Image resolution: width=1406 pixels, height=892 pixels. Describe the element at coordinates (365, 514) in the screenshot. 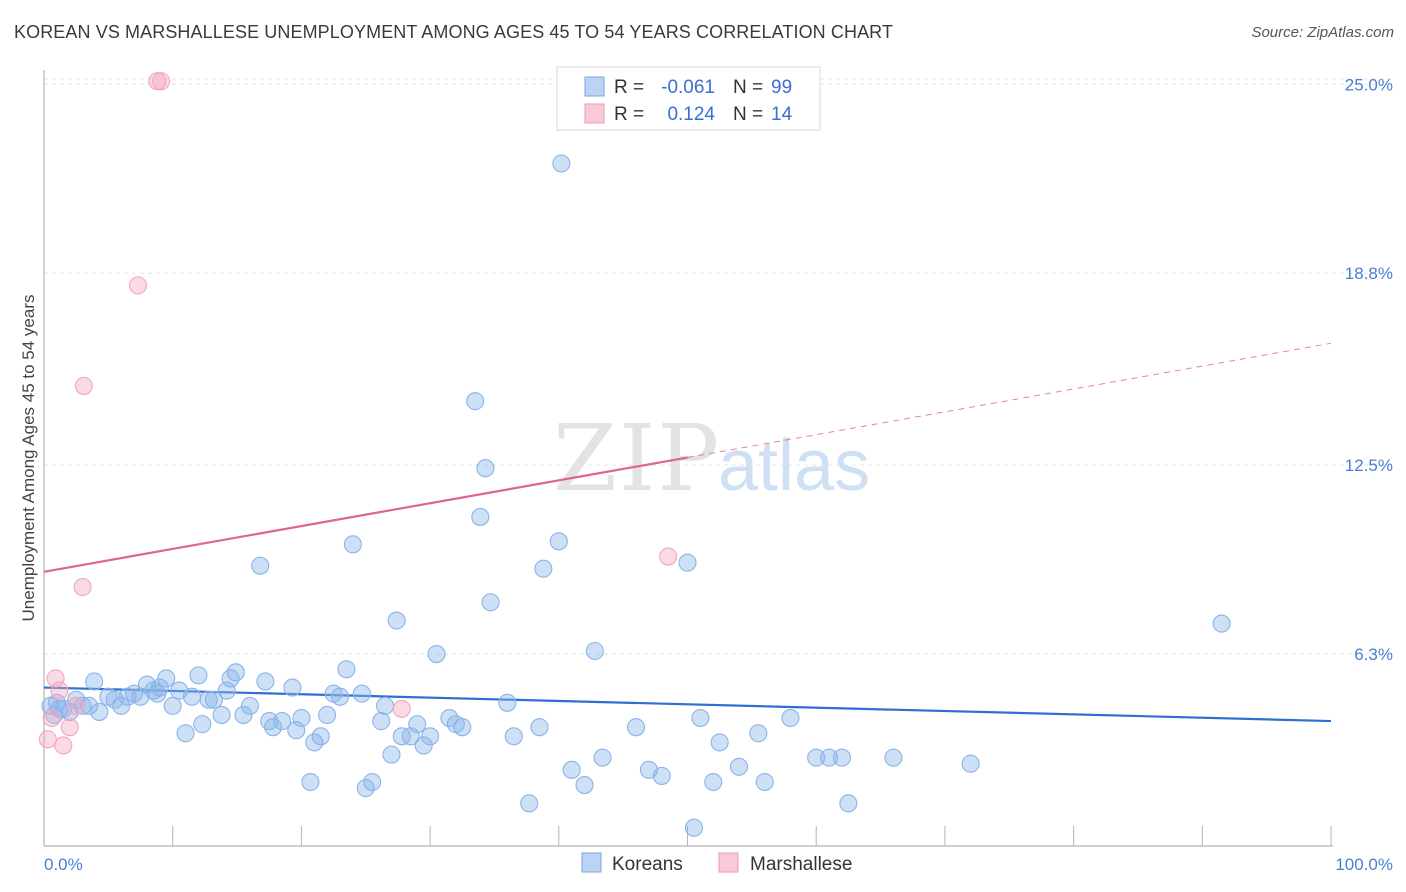

I see `trend-line-marshallese` at that location.